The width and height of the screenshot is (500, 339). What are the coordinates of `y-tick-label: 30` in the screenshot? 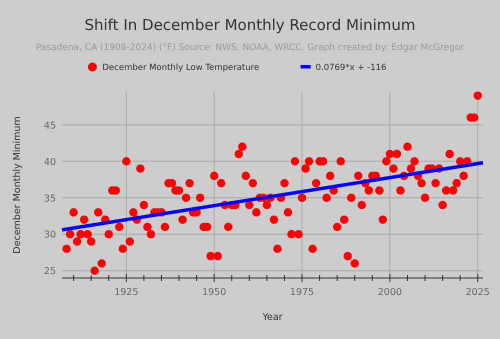 It's located at (50, 235).